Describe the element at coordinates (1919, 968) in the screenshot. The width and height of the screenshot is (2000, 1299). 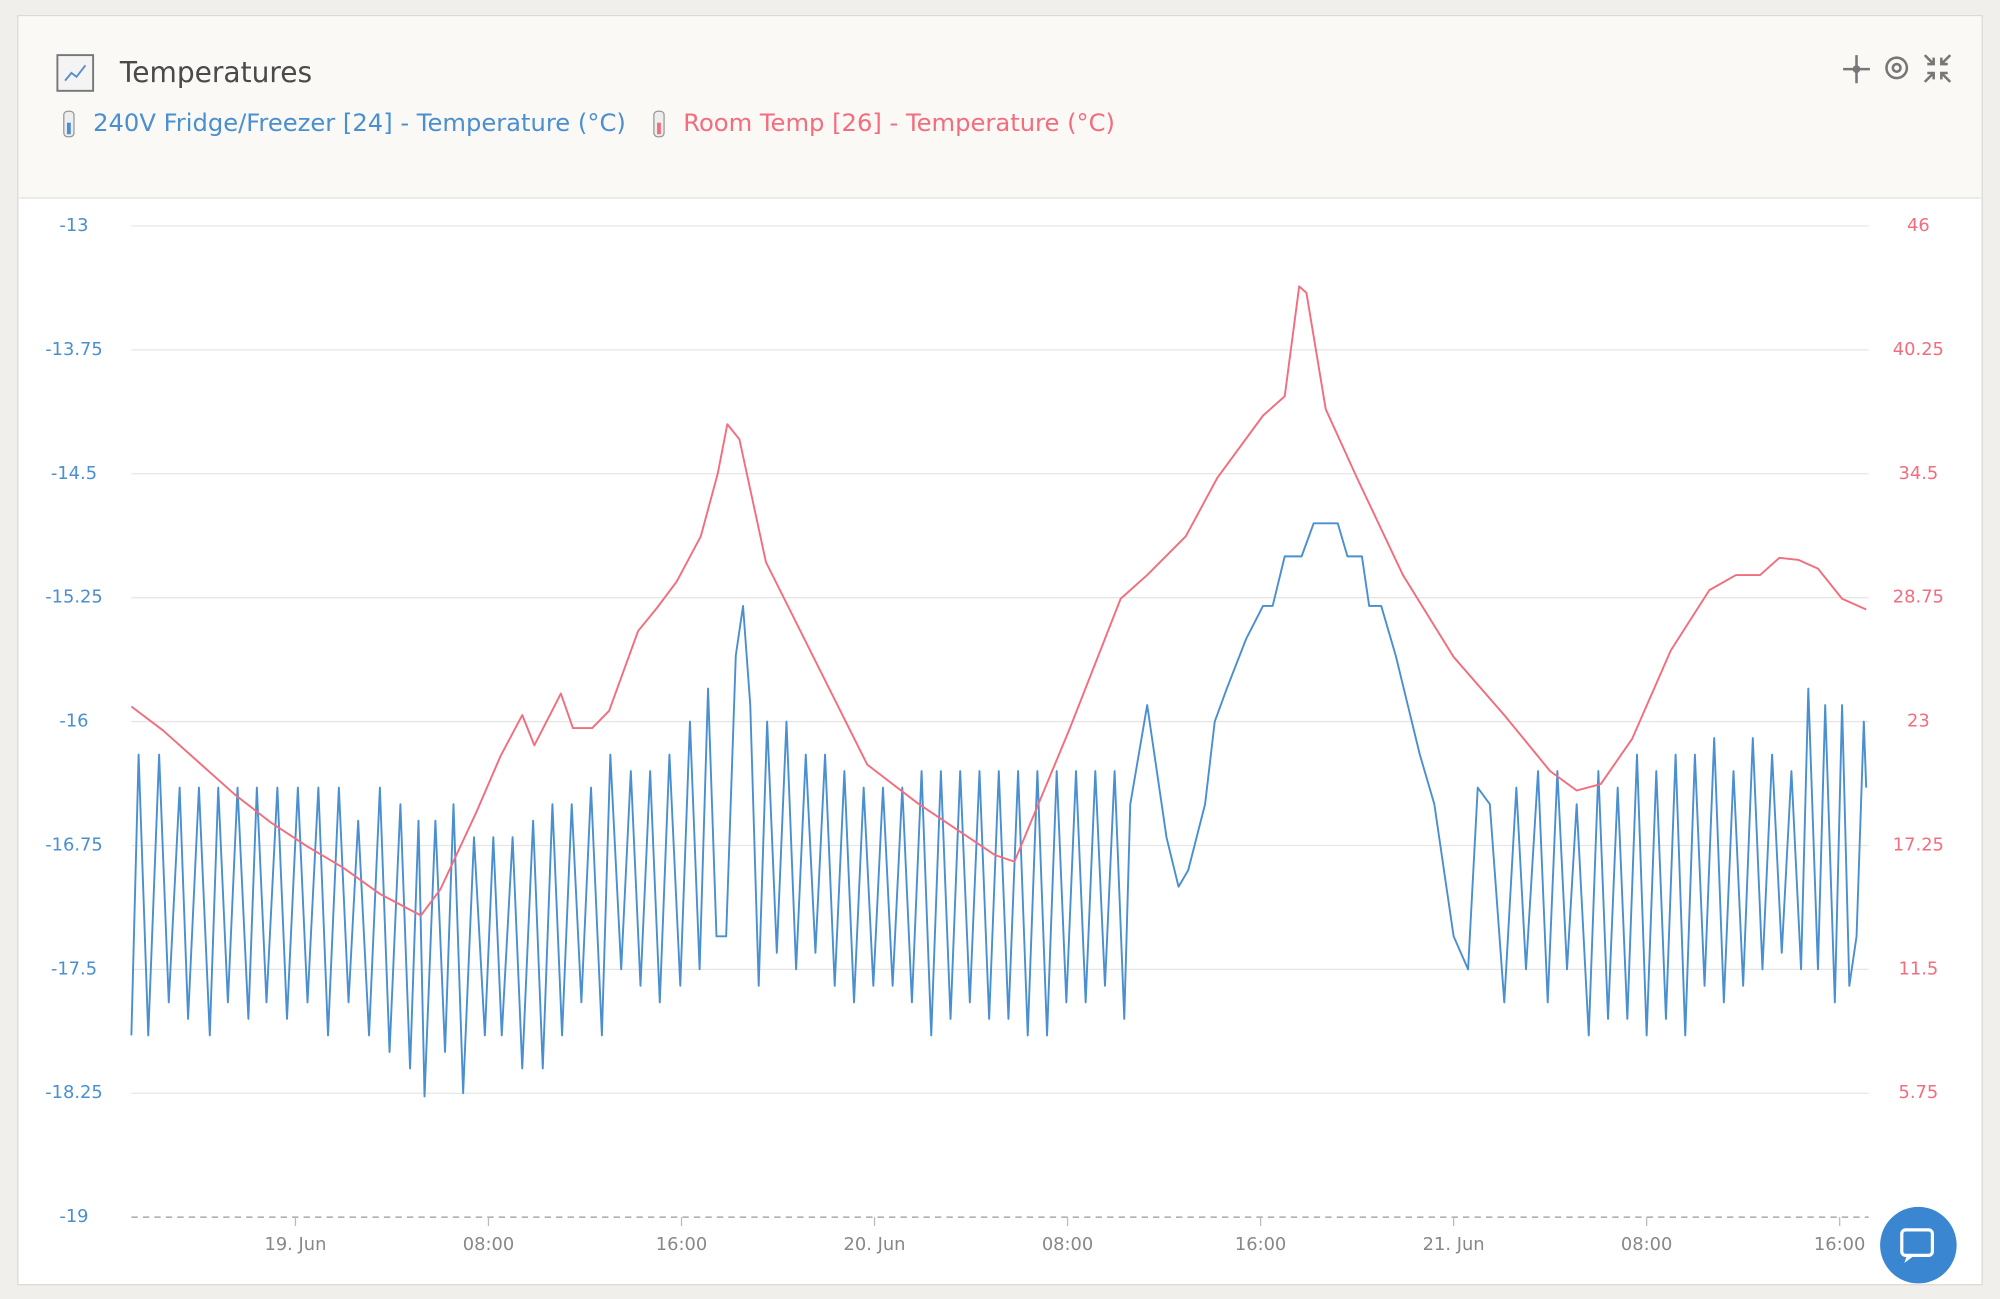
I see `y2-tick-label: 11.5` at that location.